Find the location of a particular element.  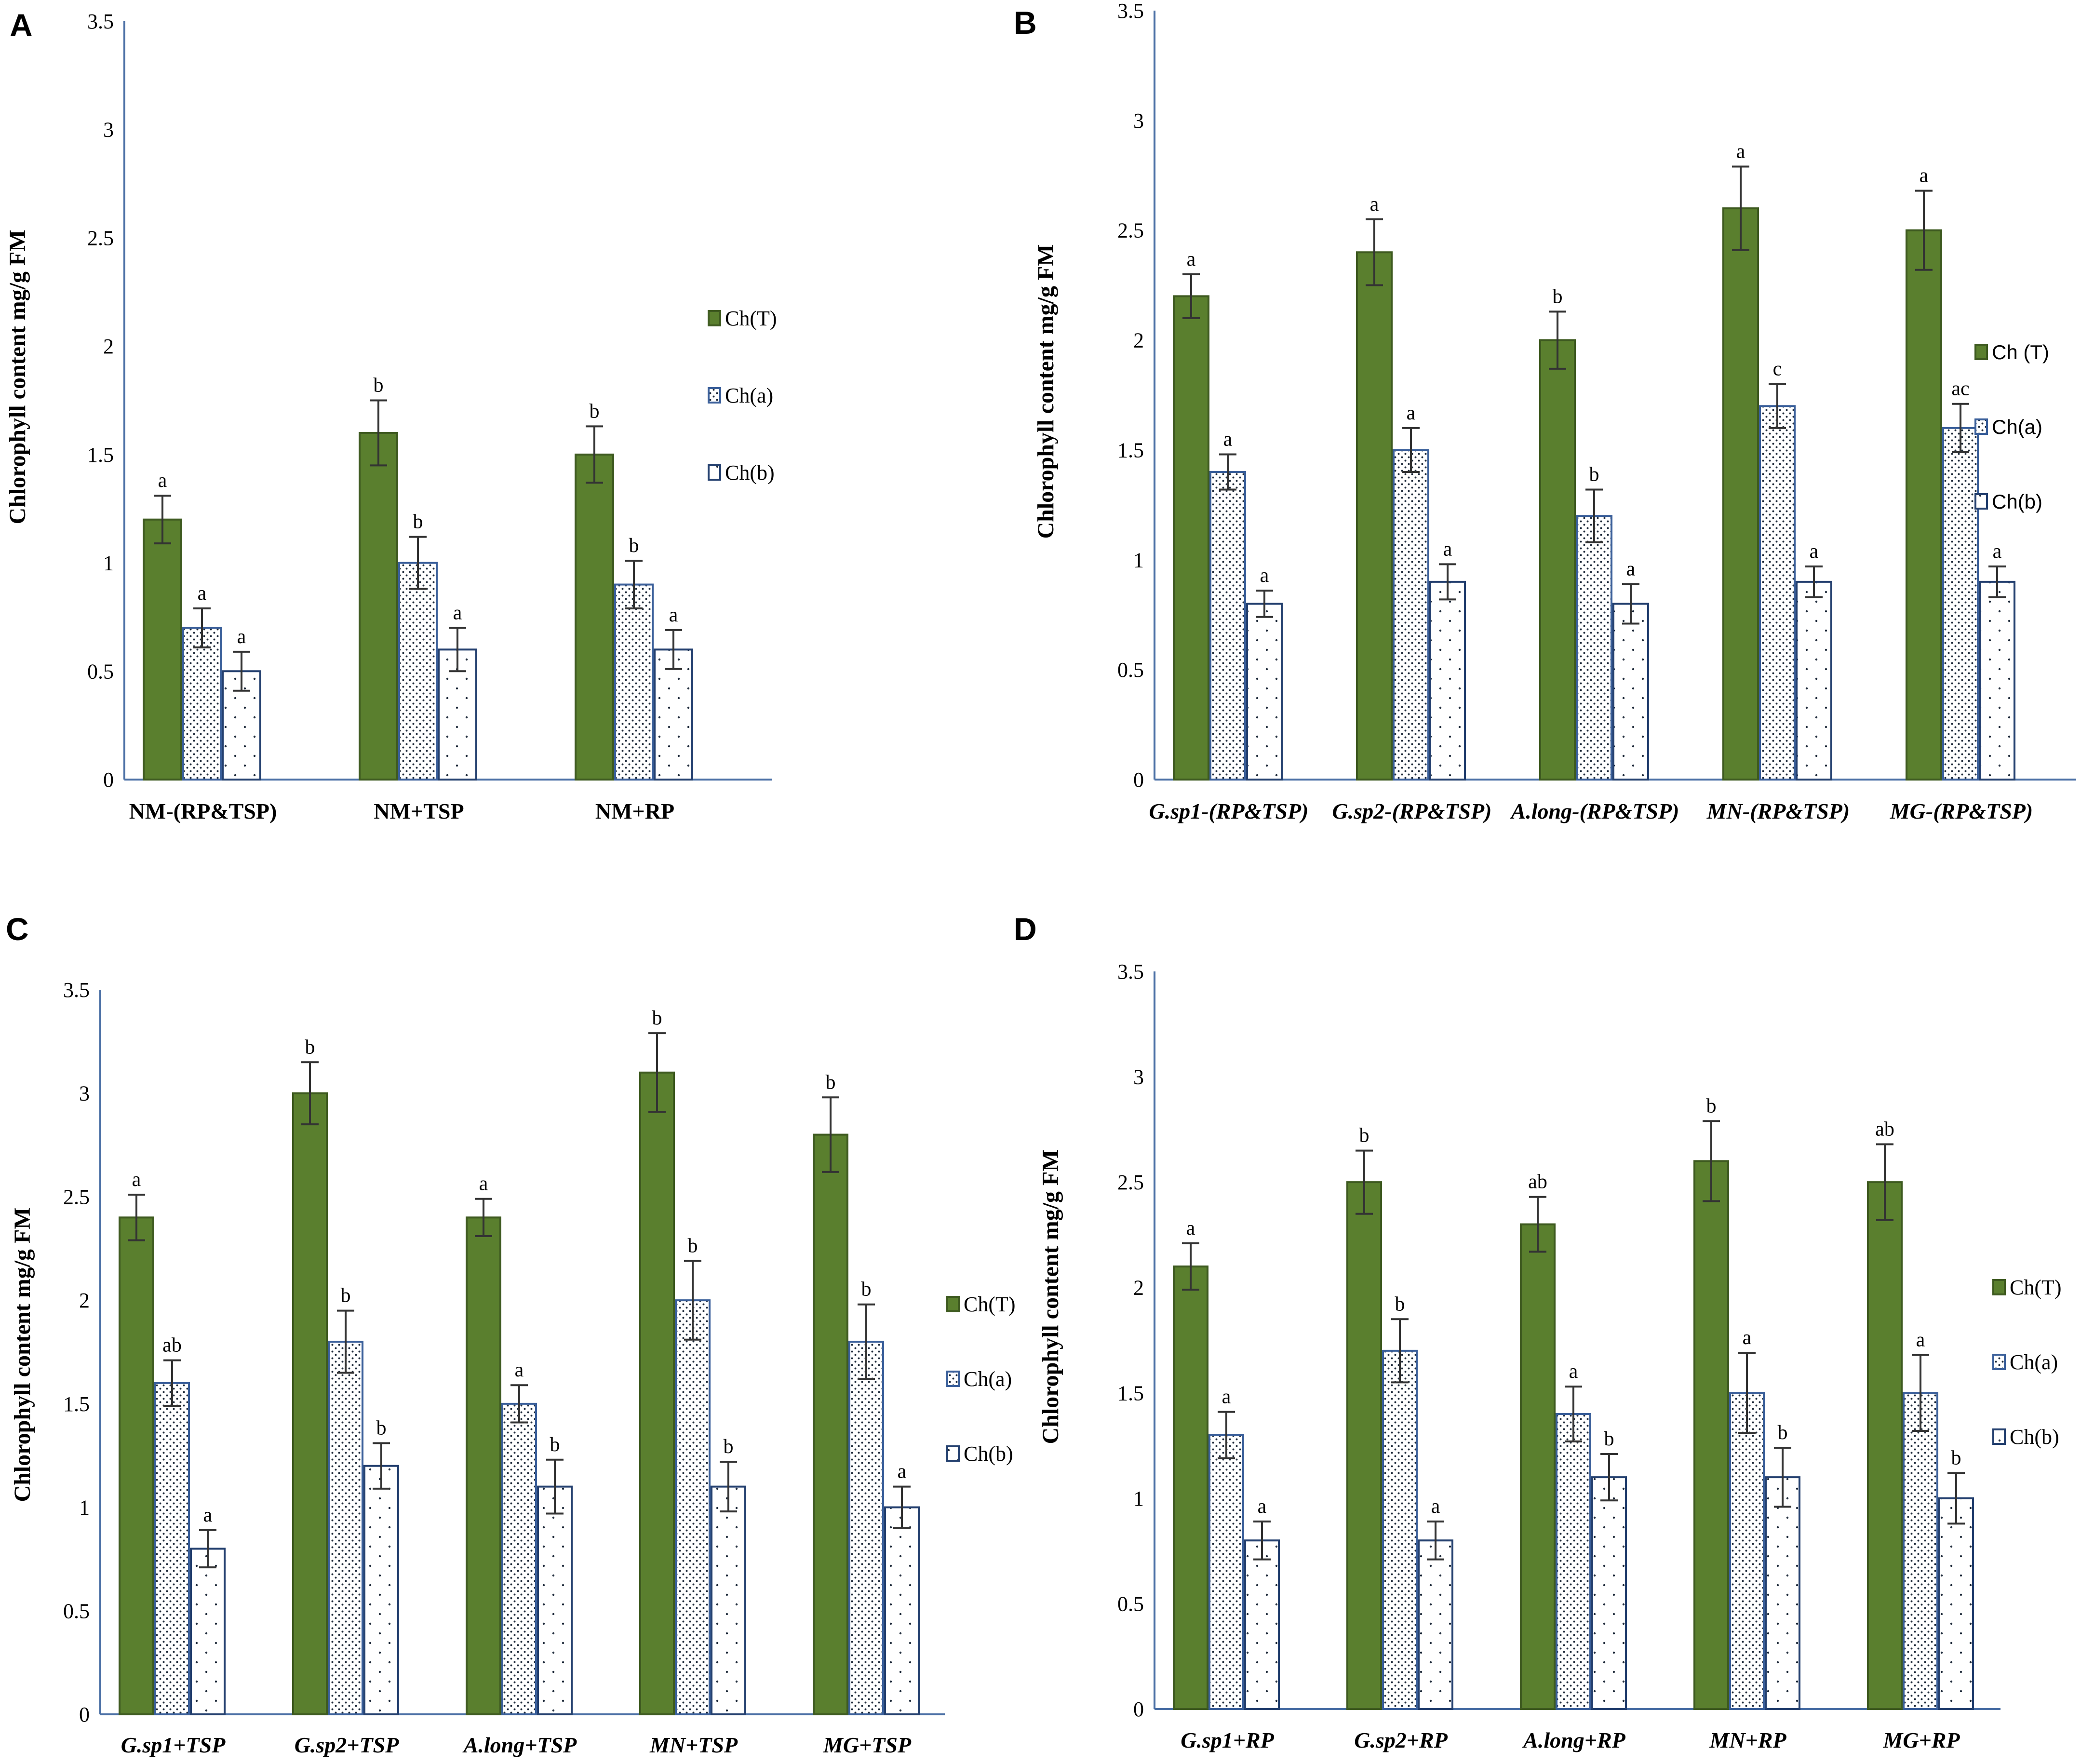

panel-letter: A is located at coordinates (21, 25).